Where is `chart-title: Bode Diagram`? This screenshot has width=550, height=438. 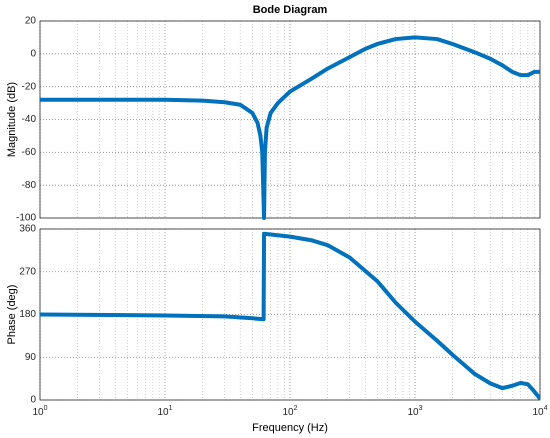 chart-title: Bode Diagram is located at coordinates (290, 10).